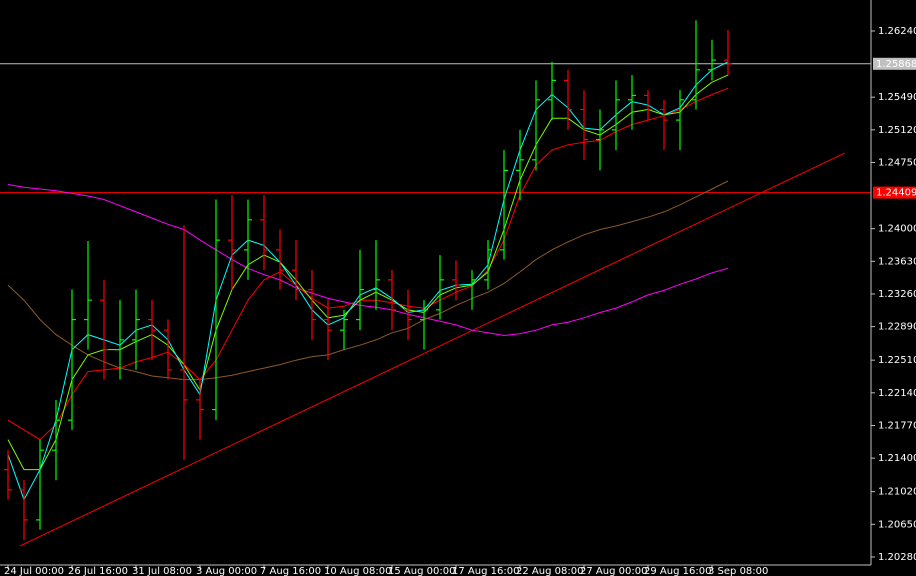 This screenshot has height=576, width=916. I want to click on x-tick-label: 27 Aug 00:00, so click(613, 571).